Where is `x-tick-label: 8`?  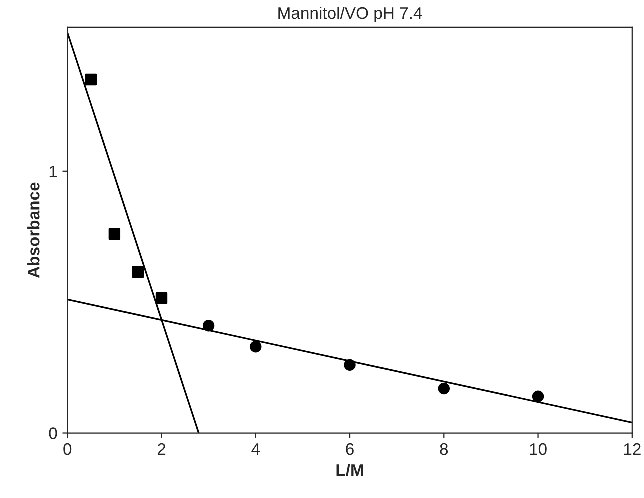
x-tick-label: 8 is located at coordinates (444, 449).